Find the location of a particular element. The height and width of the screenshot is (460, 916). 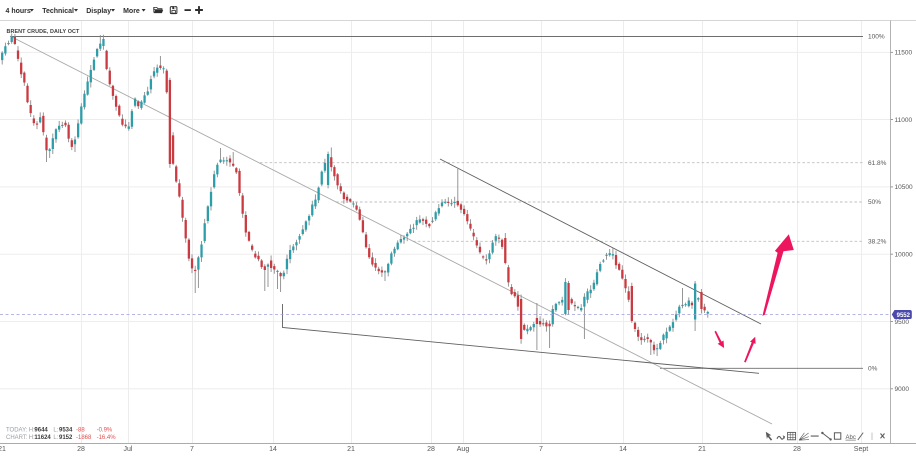

svg-text: 38.2% is located at coordinates (877, 242).